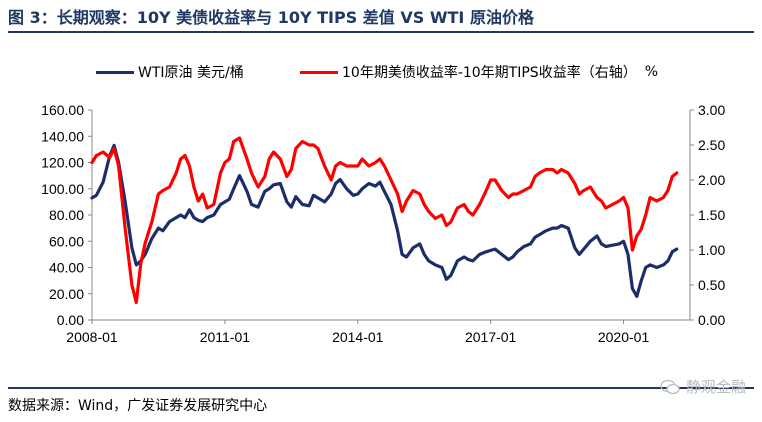  Describe the element at coordinates (66, 268) in the screenshot. I see `y-left-tick-label: 40.00` at that location.